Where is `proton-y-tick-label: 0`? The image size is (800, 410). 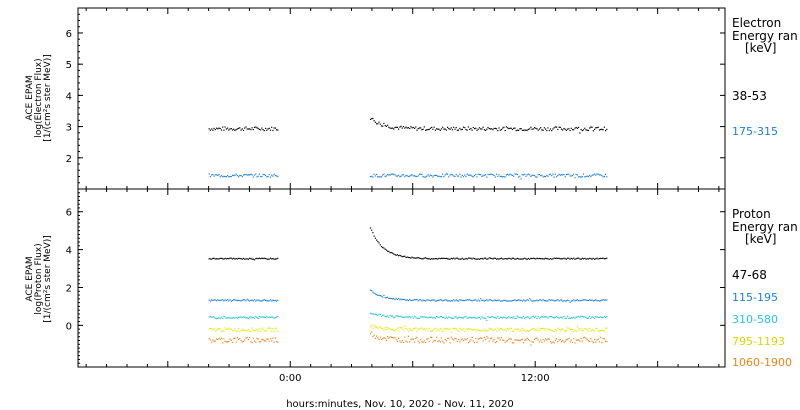
proton-y-tick-label: 0 is located at coordinates (69, 326).